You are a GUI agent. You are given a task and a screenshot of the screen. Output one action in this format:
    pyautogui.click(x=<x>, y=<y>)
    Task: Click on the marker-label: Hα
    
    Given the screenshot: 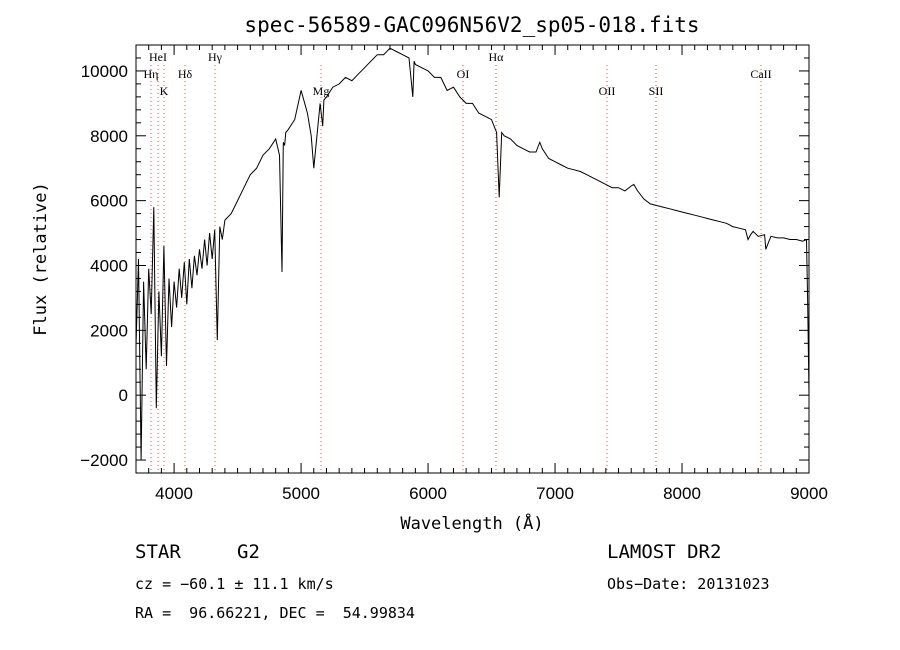 What is the action you would take?
    pyautogui.click(x=497, y=57)
    